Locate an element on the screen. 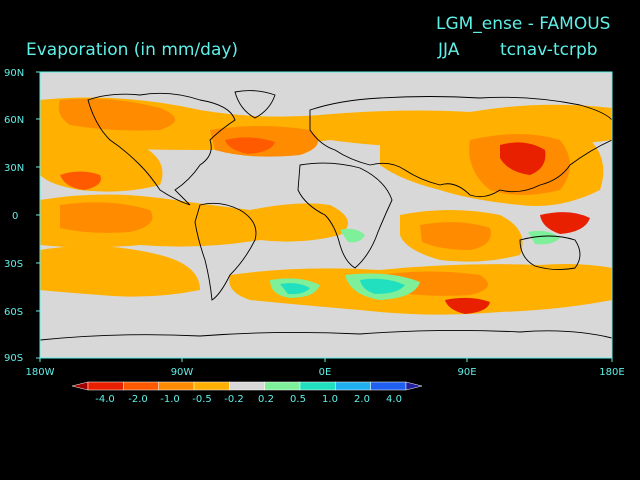 This screenshot has height=480, width=640. lon-label-0e: 0E is located at coordinates (325, 372).